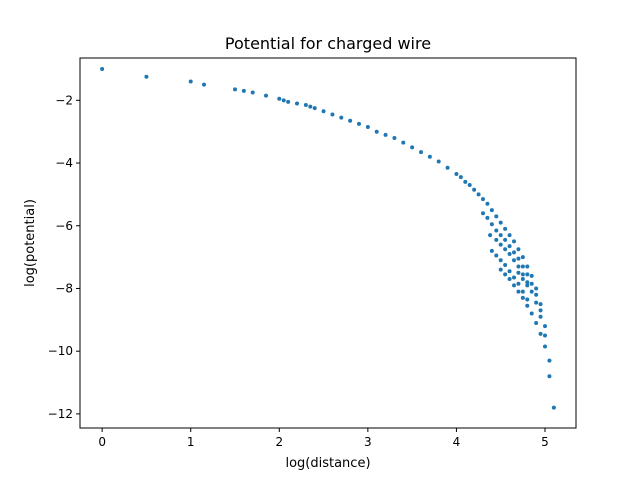 The width and height of the screenshot is (640, 484). Describe the element at coordinates (60, 414) in the screenshot. I see `y-tick-label: −12` at that location.